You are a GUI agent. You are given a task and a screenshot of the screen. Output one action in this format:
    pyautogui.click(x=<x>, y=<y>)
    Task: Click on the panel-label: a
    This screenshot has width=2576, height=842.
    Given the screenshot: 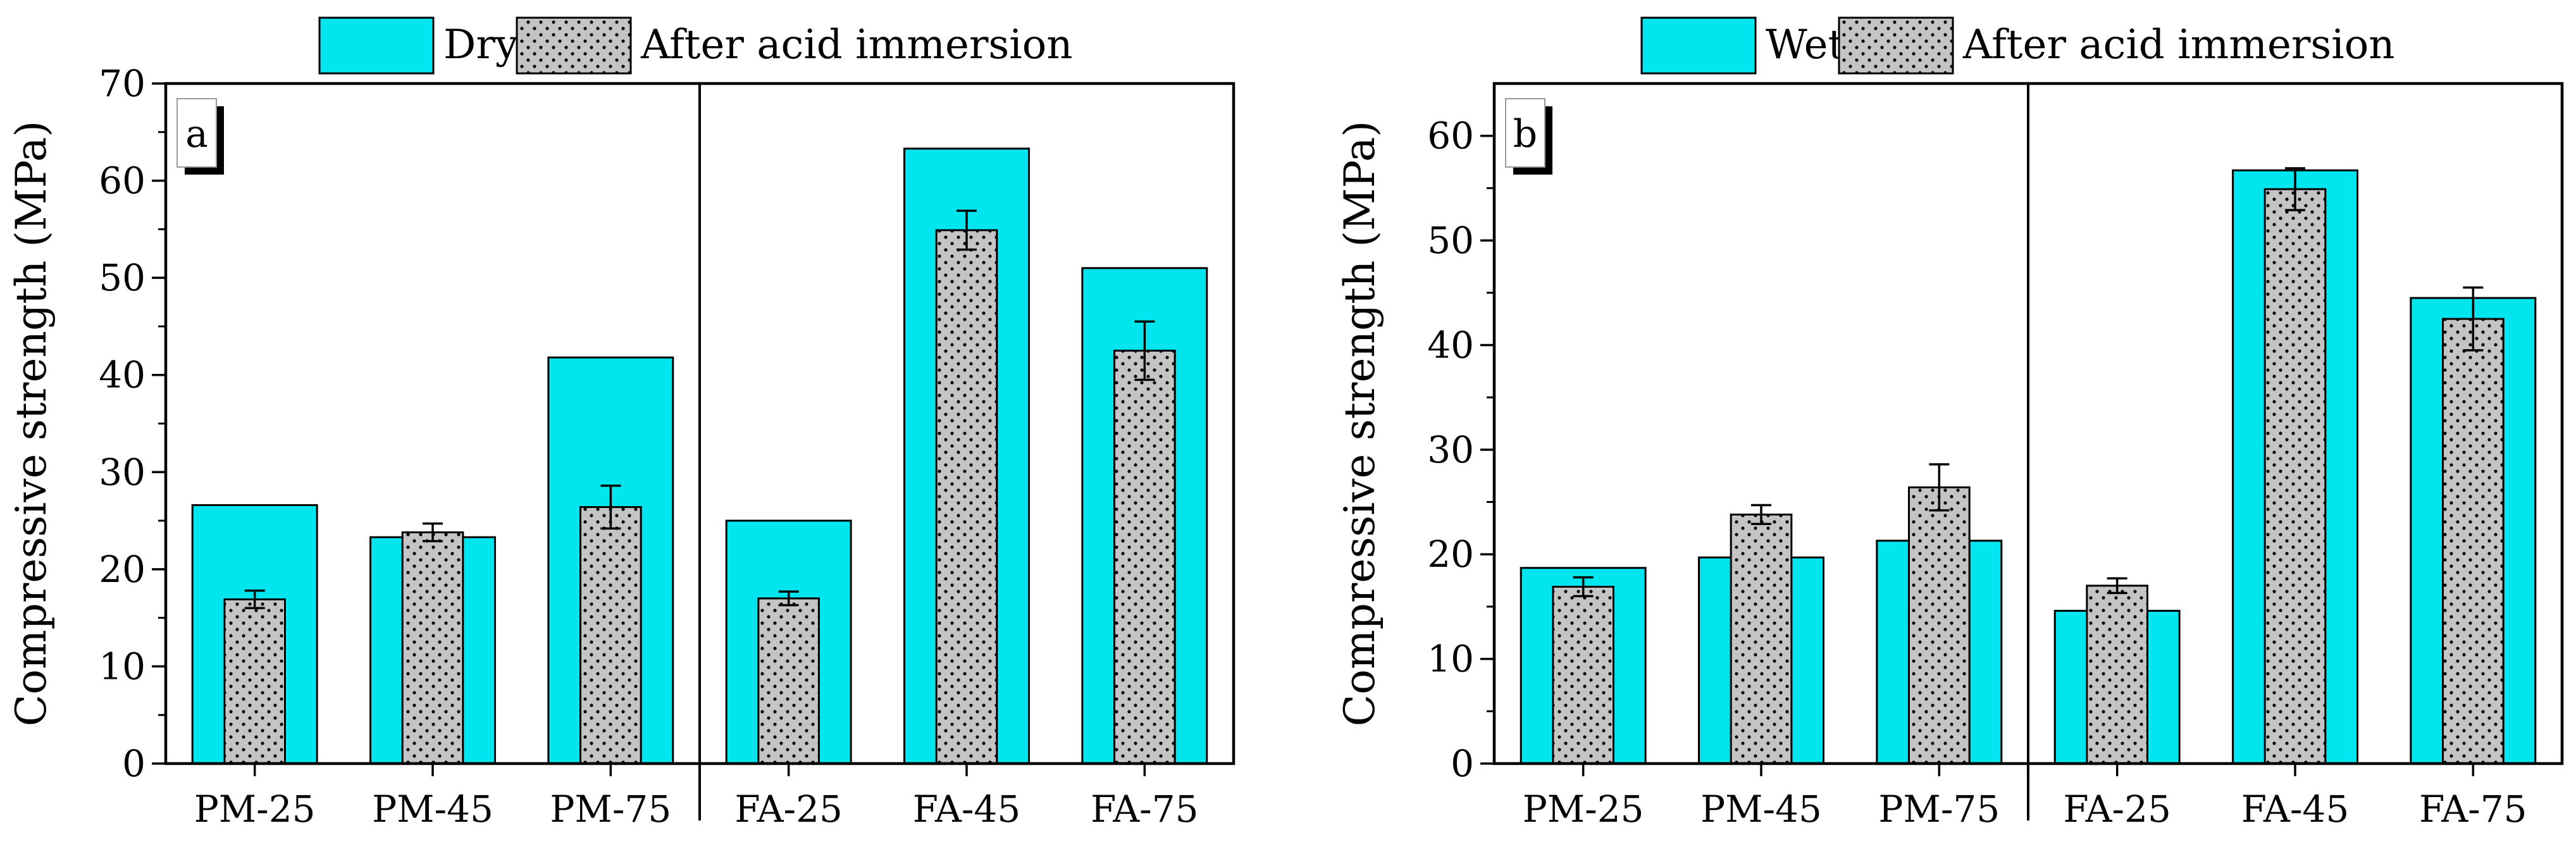 What is the action you would take?
    pyautogui.click(x=197, y=134)
    